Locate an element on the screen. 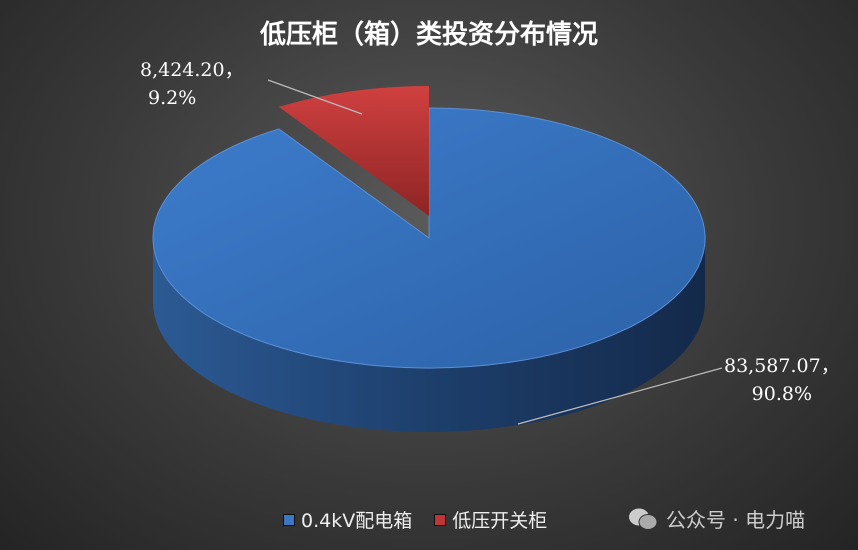  legend-item: 低压开关柜 is located at coordinates (490, 519).